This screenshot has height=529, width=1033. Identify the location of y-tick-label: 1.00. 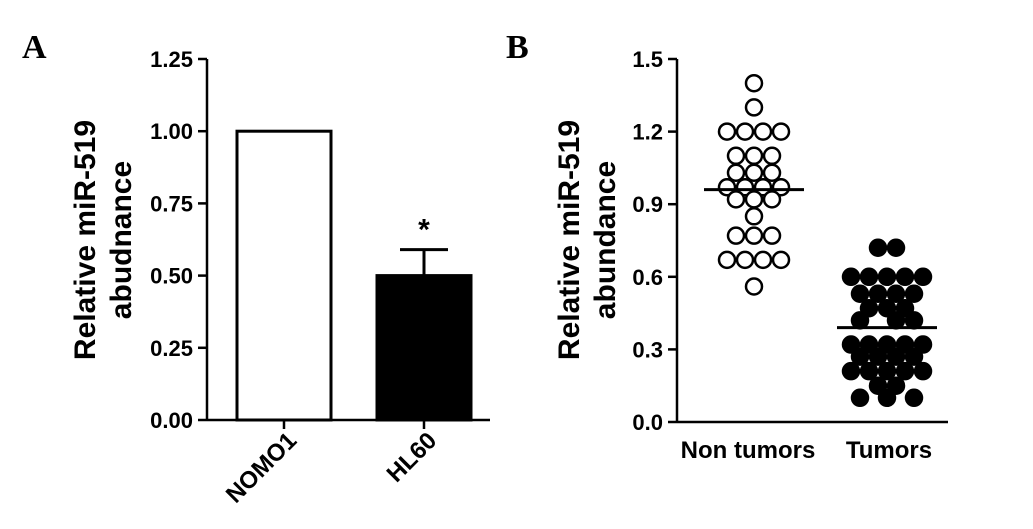
(171, 131).